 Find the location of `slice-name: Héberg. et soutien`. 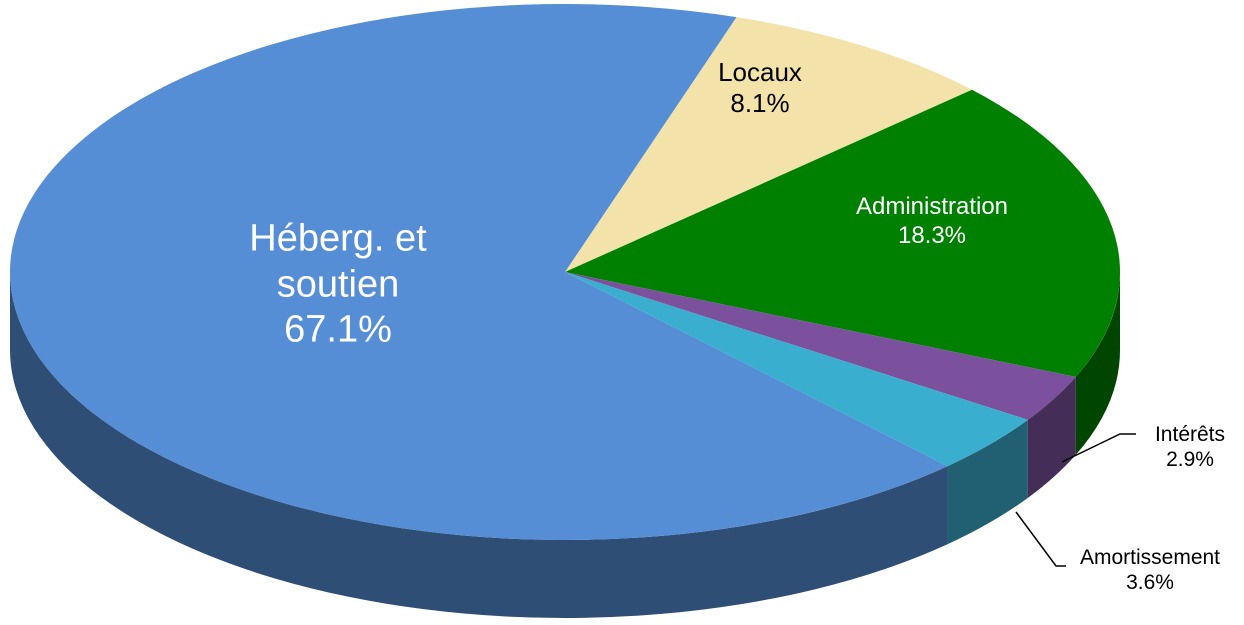

slice-name: Héberg. et soutien is located at coordinates (338, 261).